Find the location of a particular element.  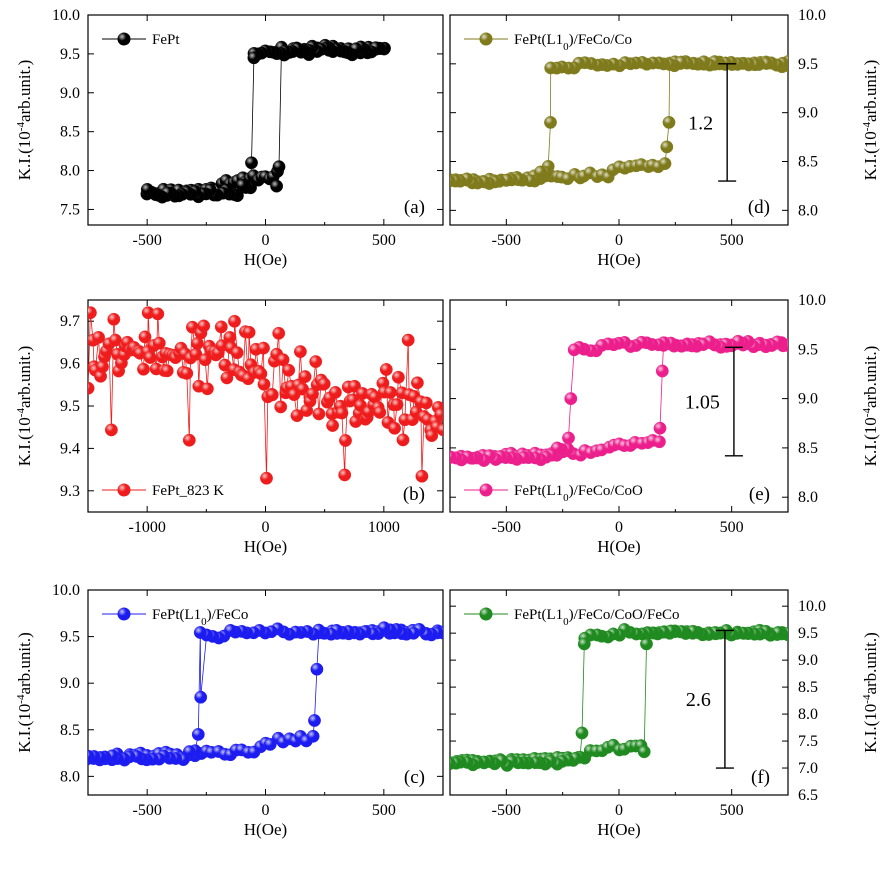

panel-label: (b) is located at coordinates (414, 494).